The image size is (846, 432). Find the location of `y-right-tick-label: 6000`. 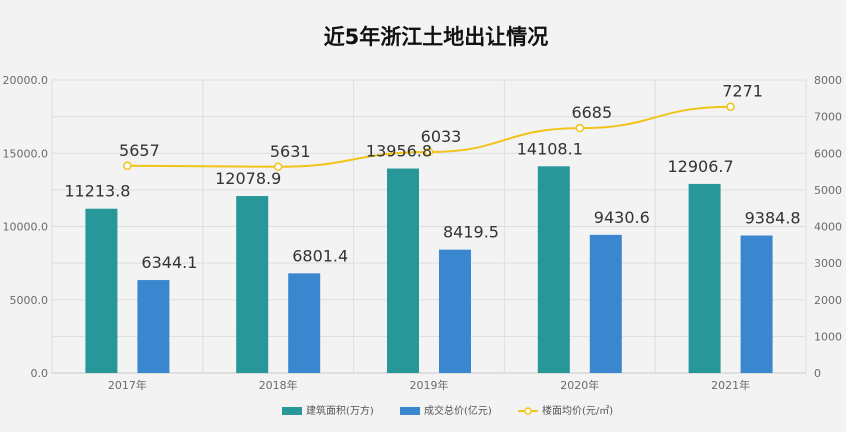

y-right-tick-label: 6000 is located at coordinates (828, 153).